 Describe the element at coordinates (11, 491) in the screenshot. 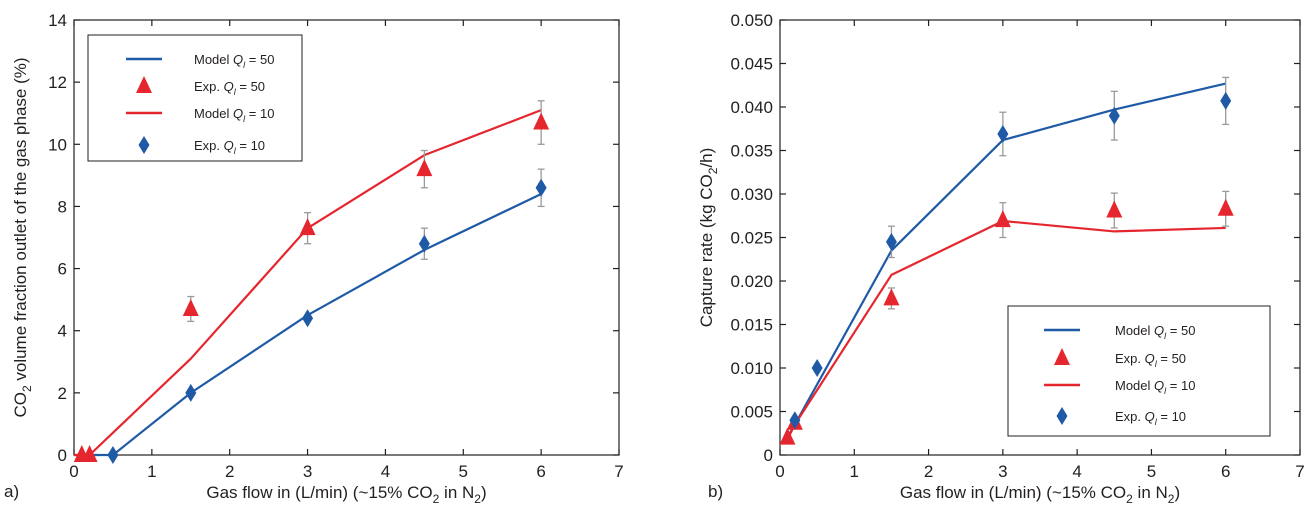

I see `panel-label: a)` at that location.